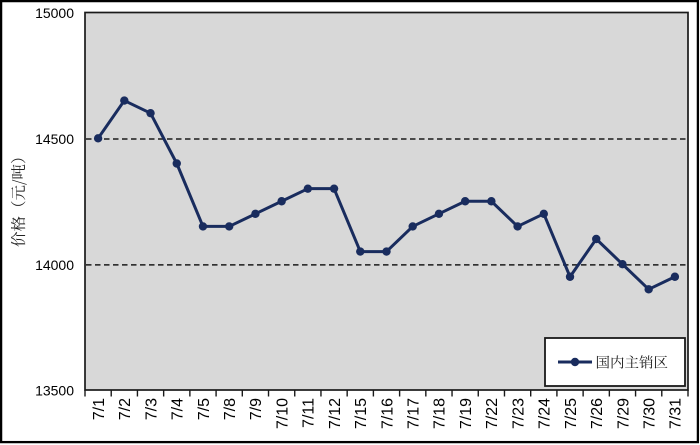 Image resolution: width=700 pixels, height=445 pixels. Describe the element at coordinates (440, 413) in the screenshot. I see `svg-text: 7/18` at that location.